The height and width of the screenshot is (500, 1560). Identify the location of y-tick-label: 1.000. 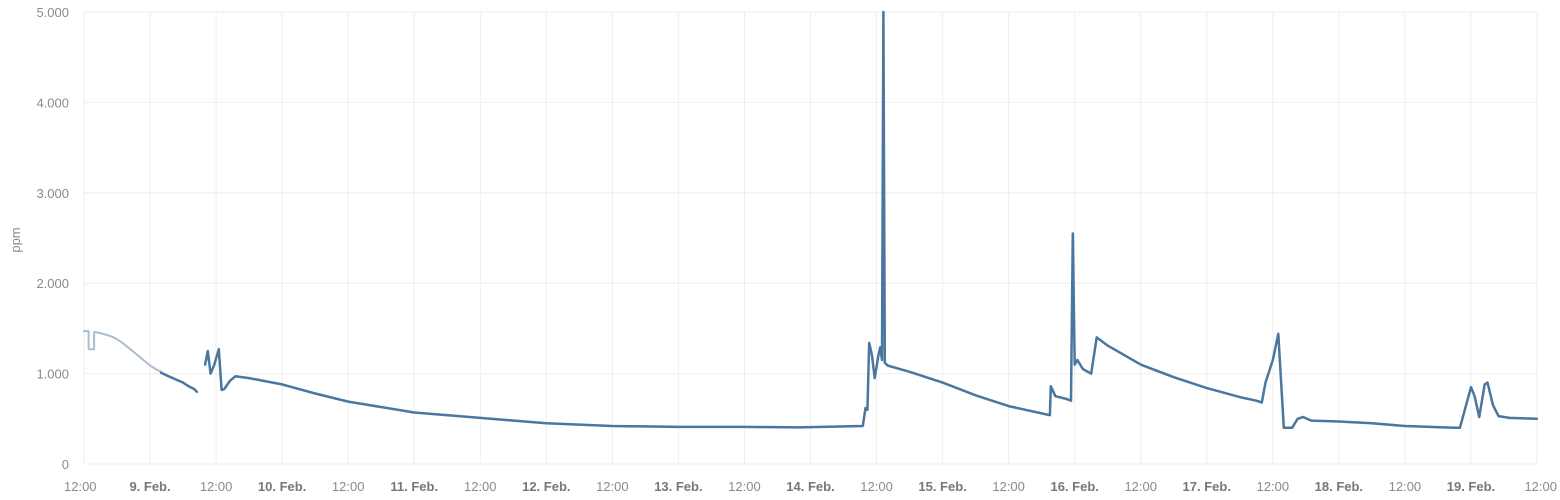
(52, 374).